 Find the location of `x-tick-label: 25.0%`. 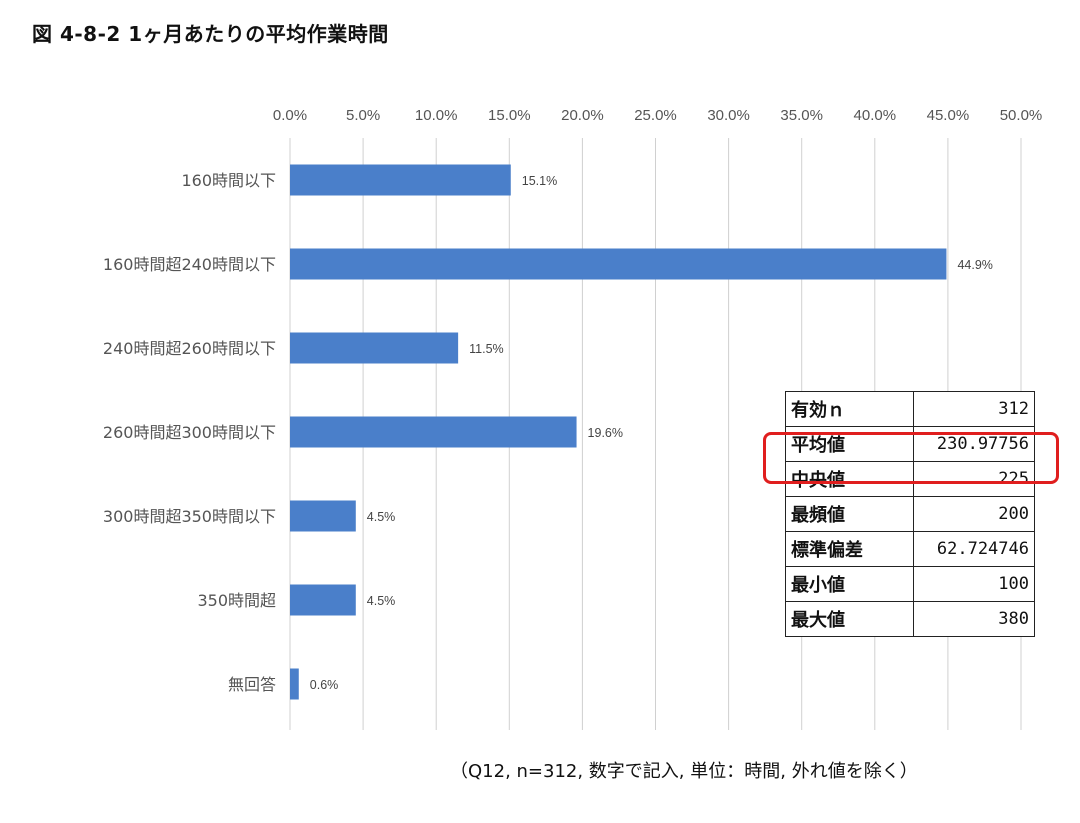

x-tick-label: 25.0% is located at coordinates (655, 115).